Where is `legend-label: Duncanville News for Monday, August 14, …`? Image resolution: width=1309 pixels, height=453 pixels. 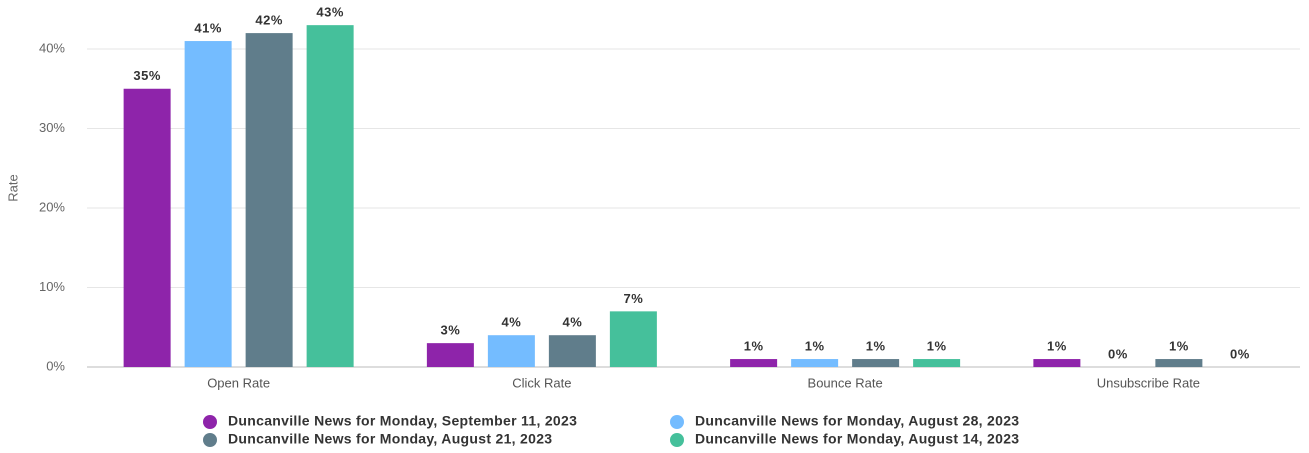
legend-label: Duncanville News for Monday, August 14, … is located at coordinates (857, 439).